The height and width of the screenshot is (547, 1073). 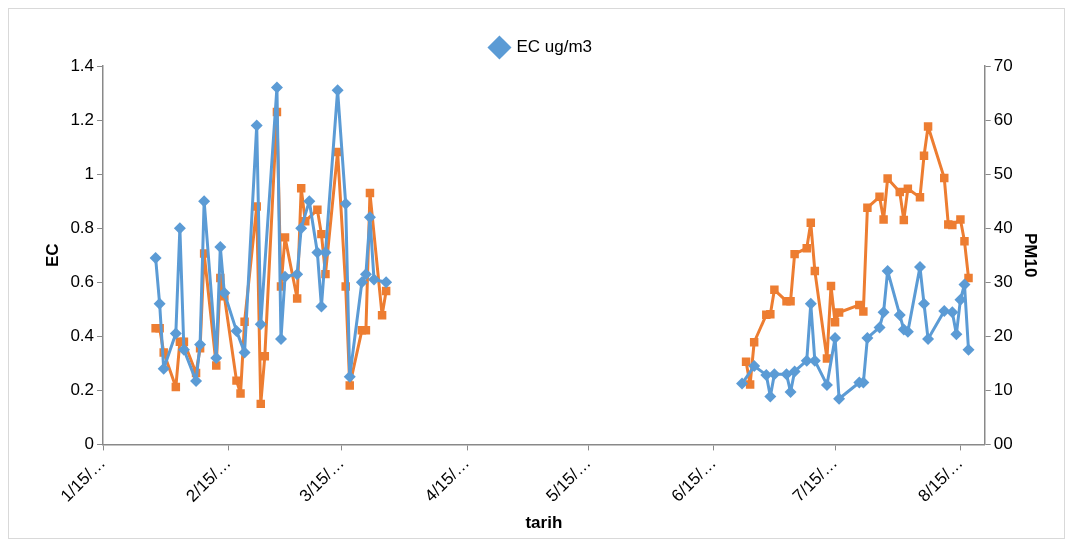 What do you see at coordinates (89, 444) in the screenshot?
I see `y-tick-label: 0` at bounding box center [89, 444].